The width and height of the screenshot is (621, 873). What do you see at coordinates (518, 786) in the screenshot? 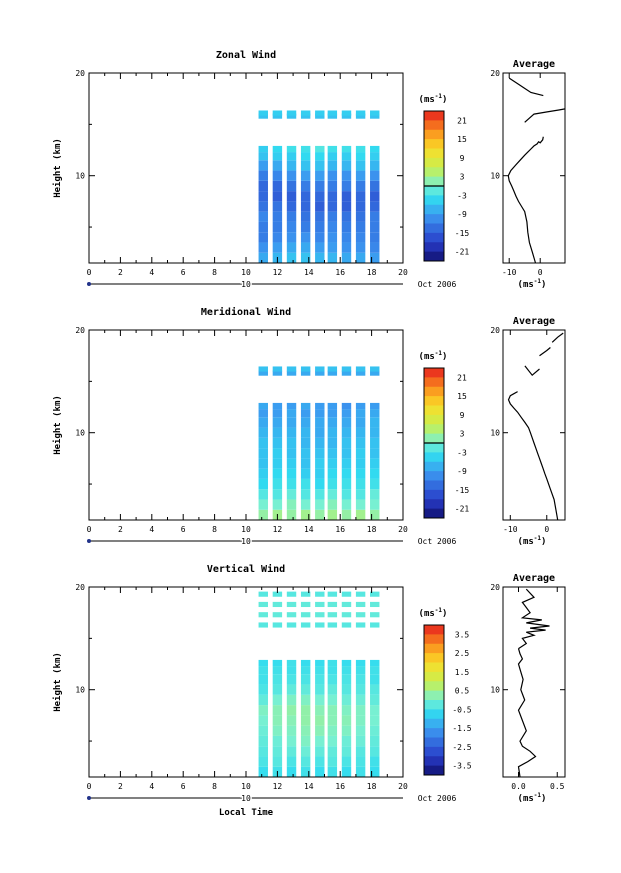
I see `average-x-tick-label: 0.0` at bounding box center [518, 786].